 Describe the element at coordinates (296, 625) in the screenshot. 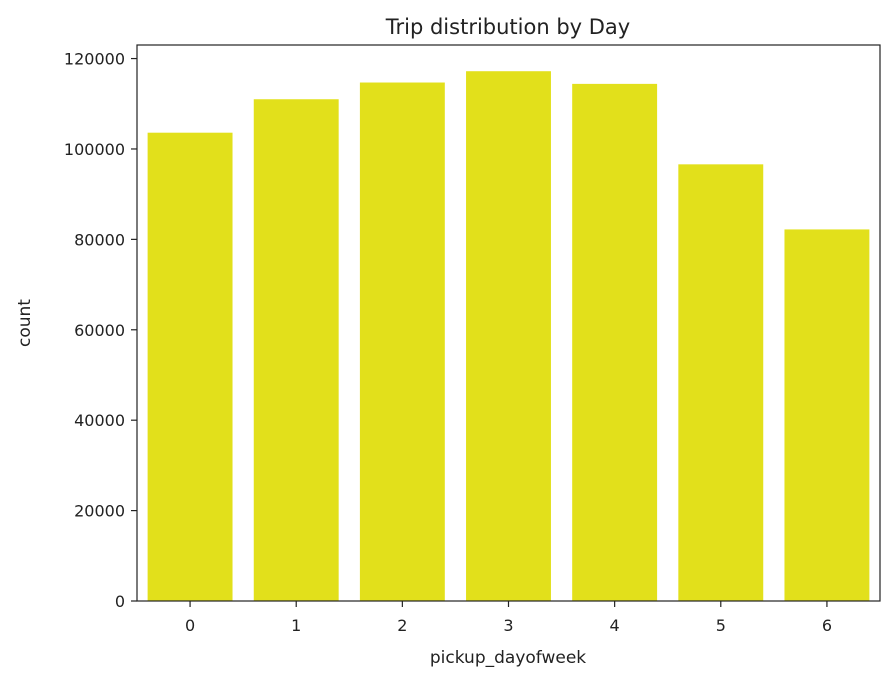

I see `x-tick-label: 1` at that location.